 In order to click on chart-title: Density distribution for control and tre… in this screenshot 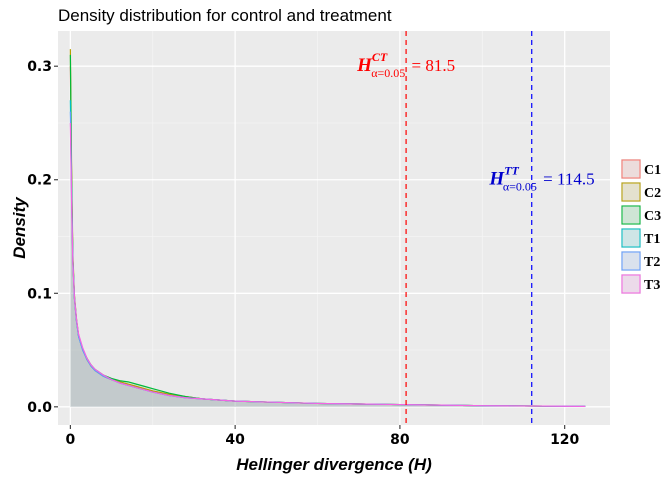, I will do `click(225, 15)`.